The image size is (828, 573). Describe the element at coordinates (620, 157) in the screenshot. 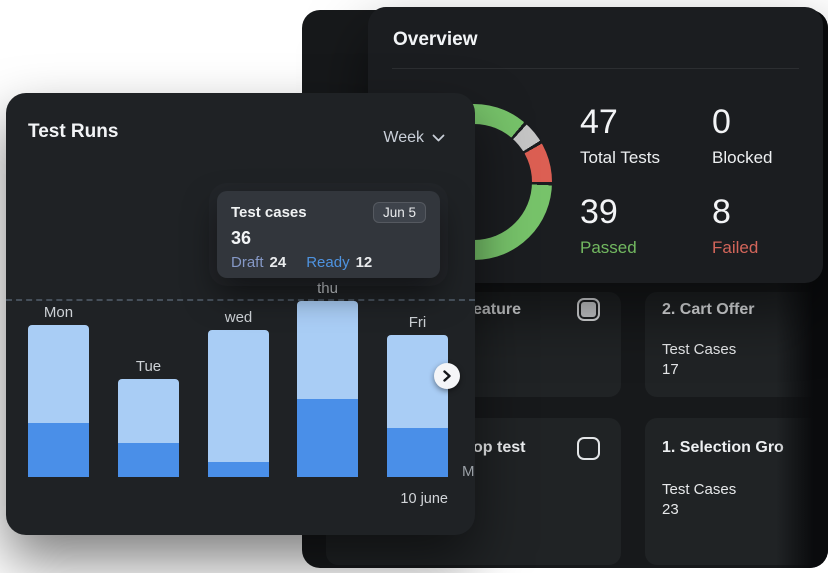

I see `stat-label: Total Tests` at that location.